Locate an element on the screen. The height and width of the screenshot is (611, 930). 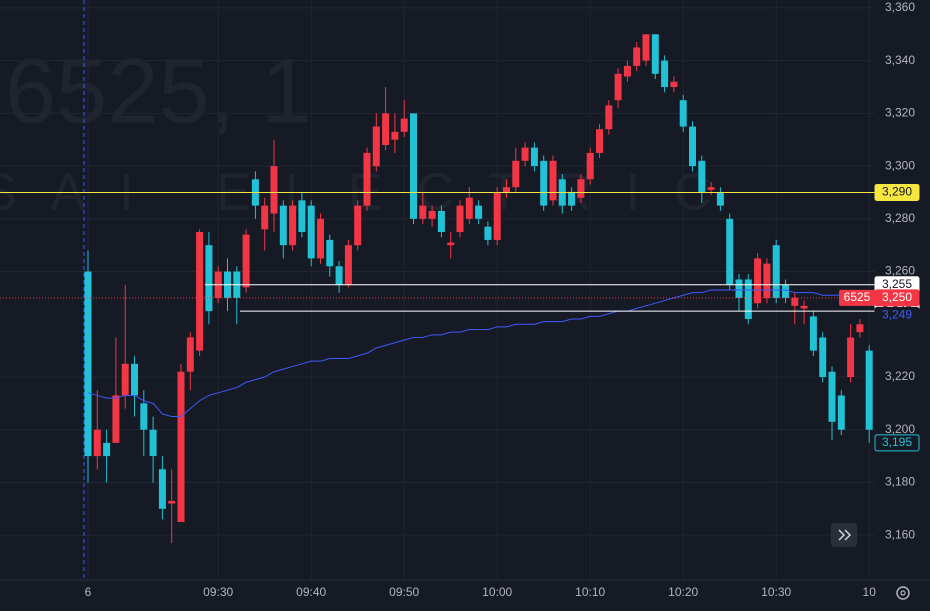
x-tick-label: 10:30 is located at coordinates (776, 592).